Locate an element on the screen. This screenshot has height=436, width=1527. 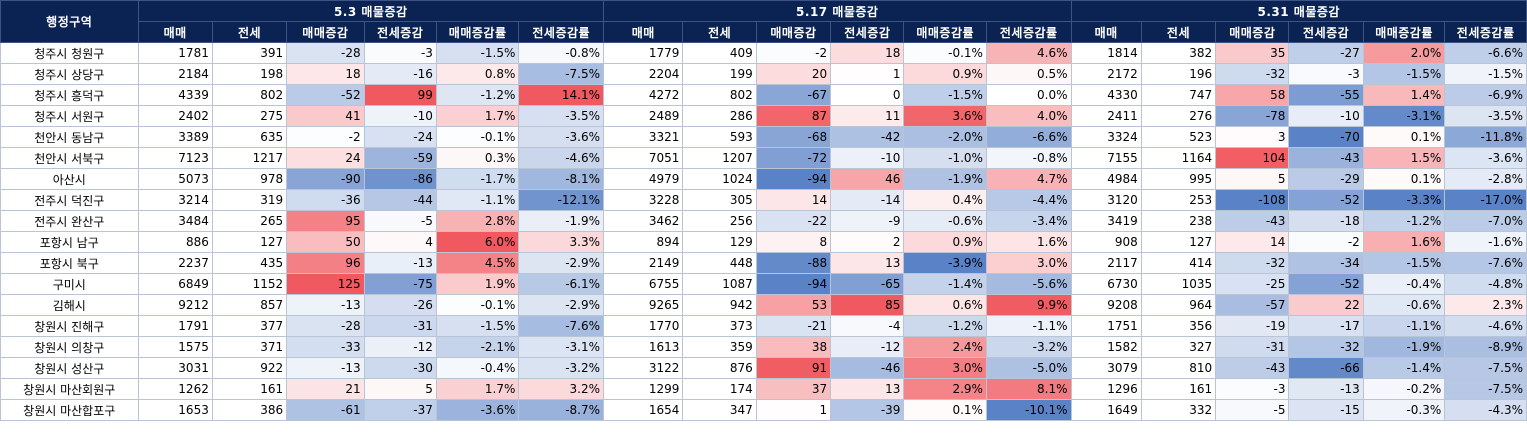
value-cell: -7.5% is located at coordinates (1485, 389).